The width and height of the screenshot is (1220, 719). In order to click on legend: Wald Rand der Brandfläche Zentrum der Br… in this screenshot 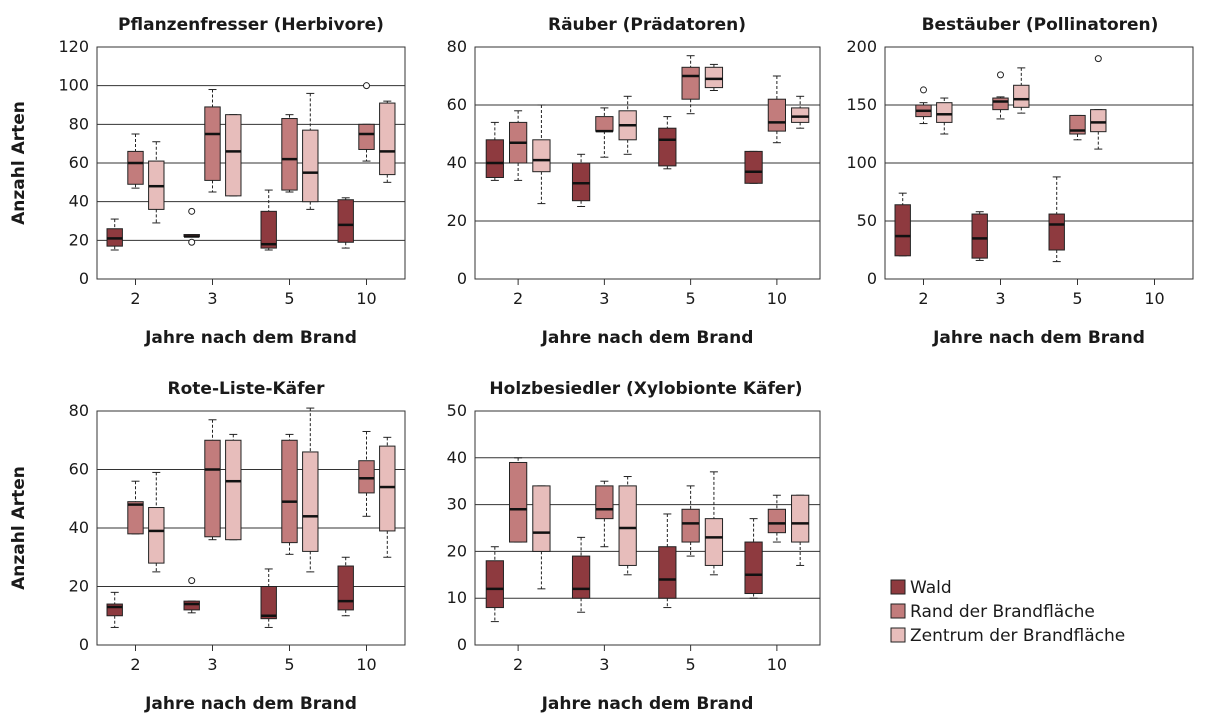, I will do `click(1007, 612)`.